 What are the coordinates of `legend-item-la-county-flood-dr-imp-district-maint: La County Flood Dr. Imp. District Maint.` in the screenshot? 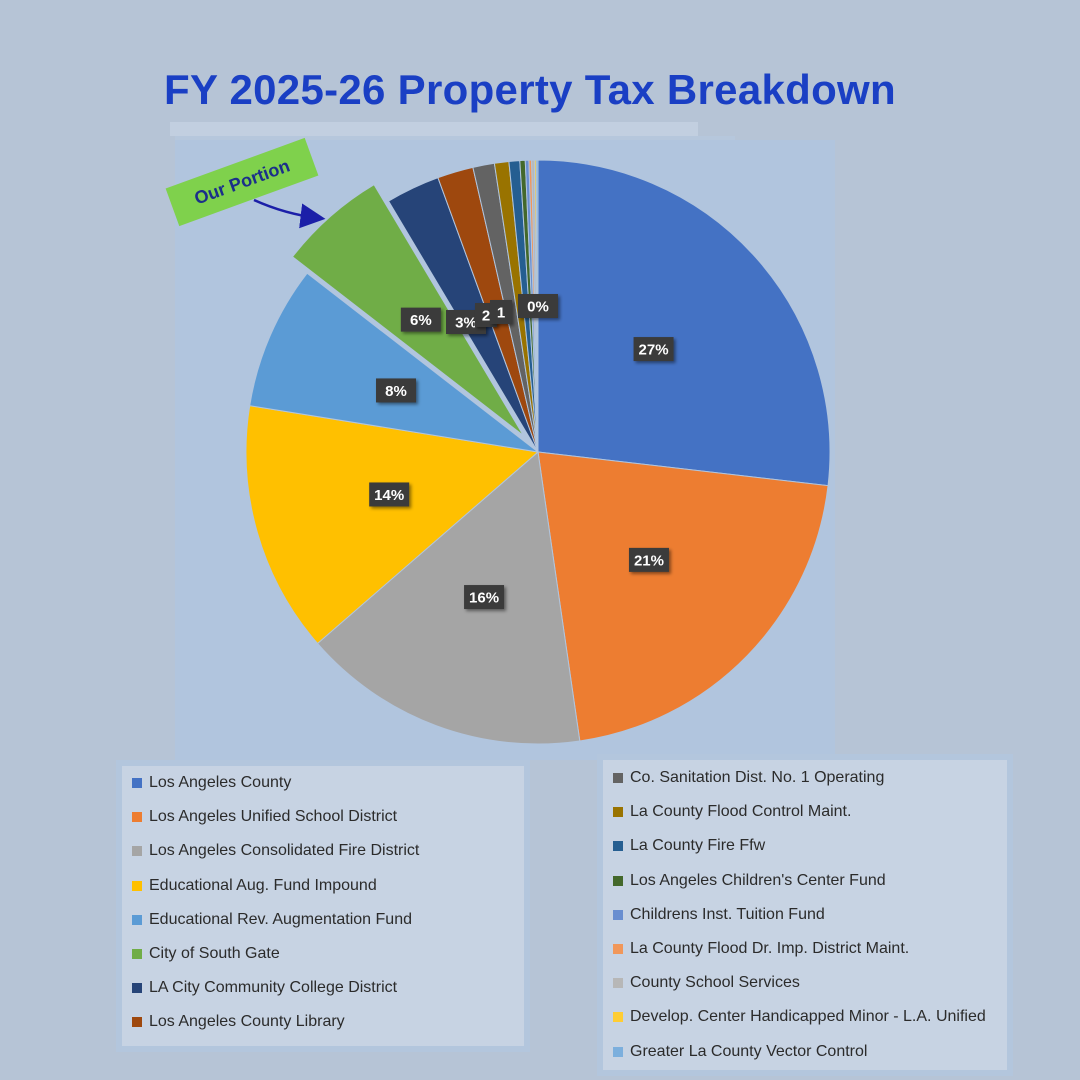 It's located at (810, 949).